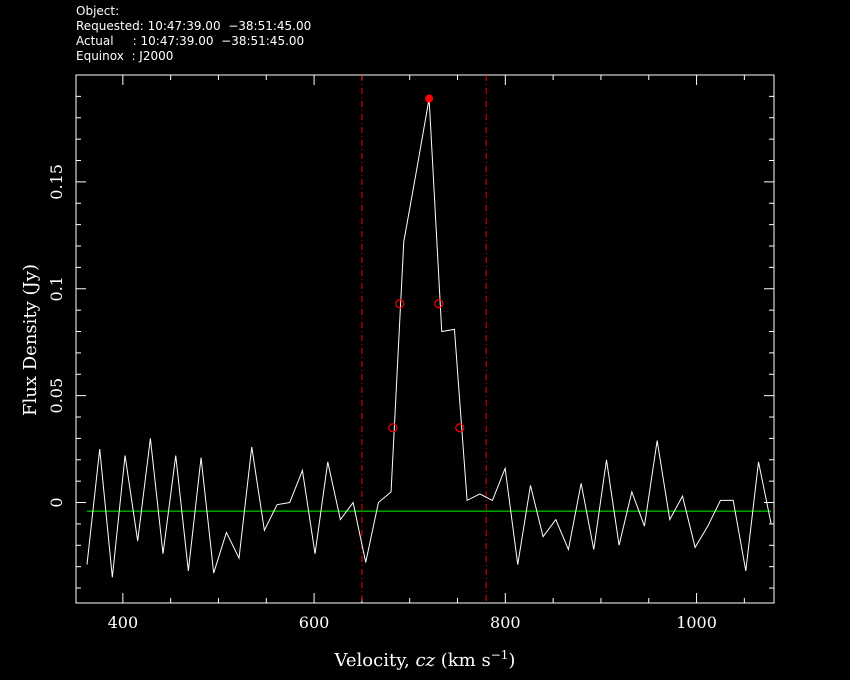 This screenshot has width=850, height=680. What do you see at coordinates (463, 660) in the screenshot?
I see `x-label-part: (km s` at bounding box center [463, 660].